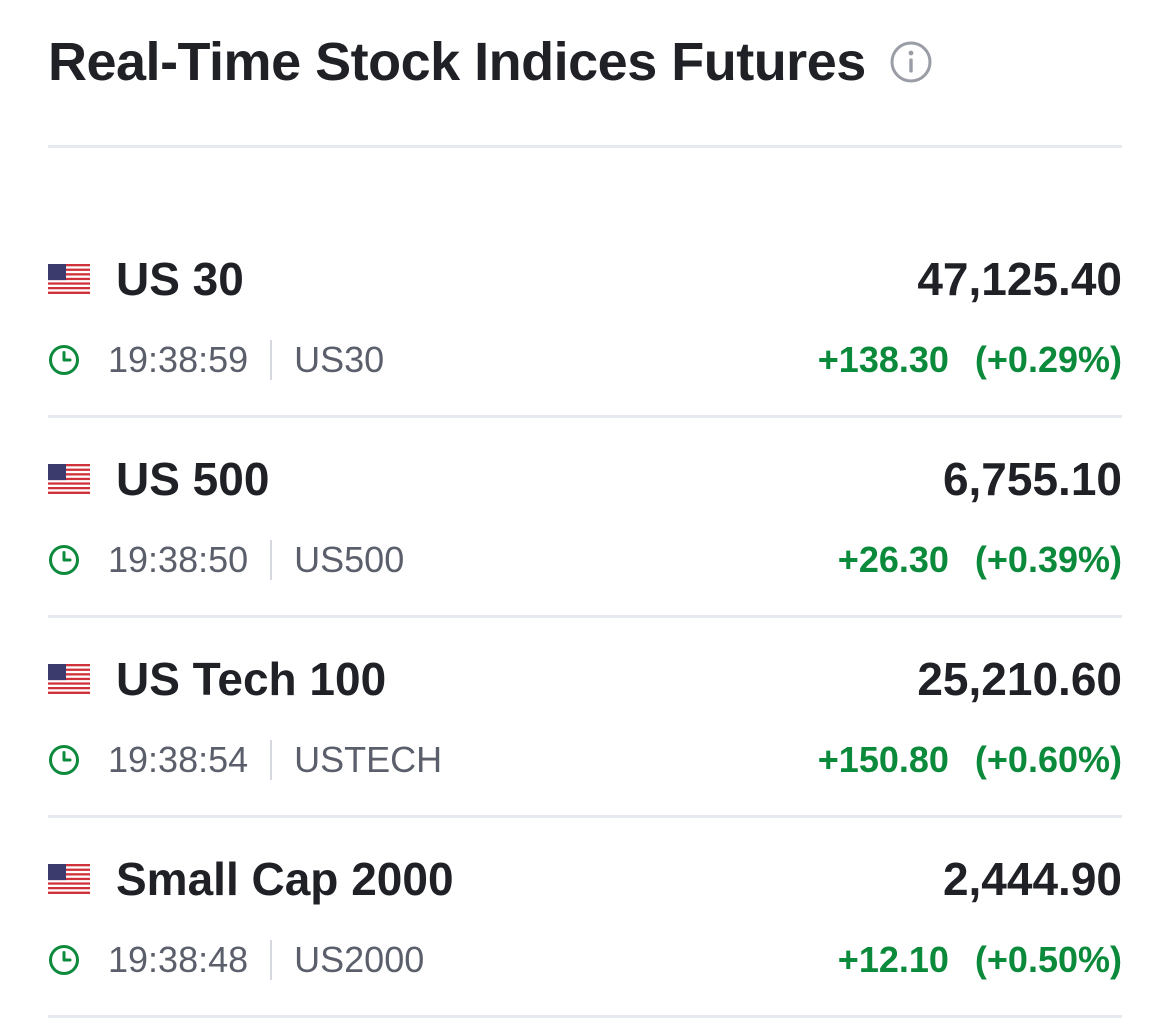 Image resolution: width=1170 pixels, height=1031 pixels. I want to click on change-percent: (+0.60%), so click(1048, 759).